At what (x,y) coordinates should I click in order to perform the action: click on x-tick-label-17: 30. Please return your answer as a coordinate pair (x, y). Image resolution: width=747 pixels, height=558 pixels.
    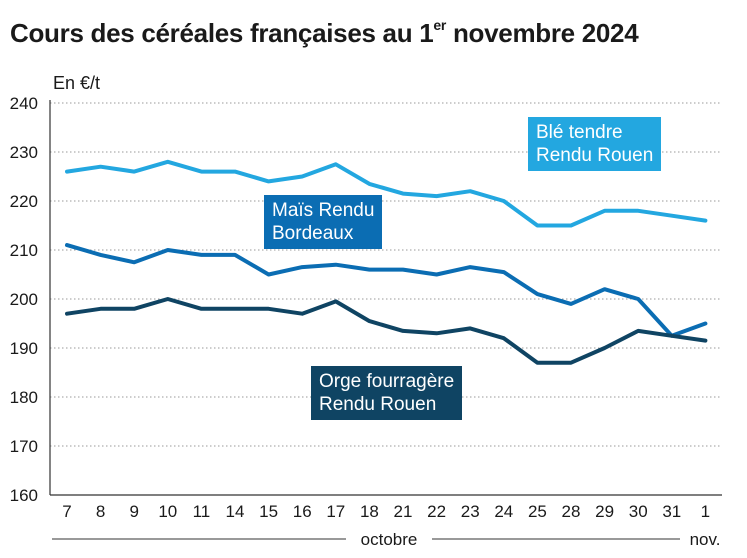
    Looking at the image, I should click on (638, 511).